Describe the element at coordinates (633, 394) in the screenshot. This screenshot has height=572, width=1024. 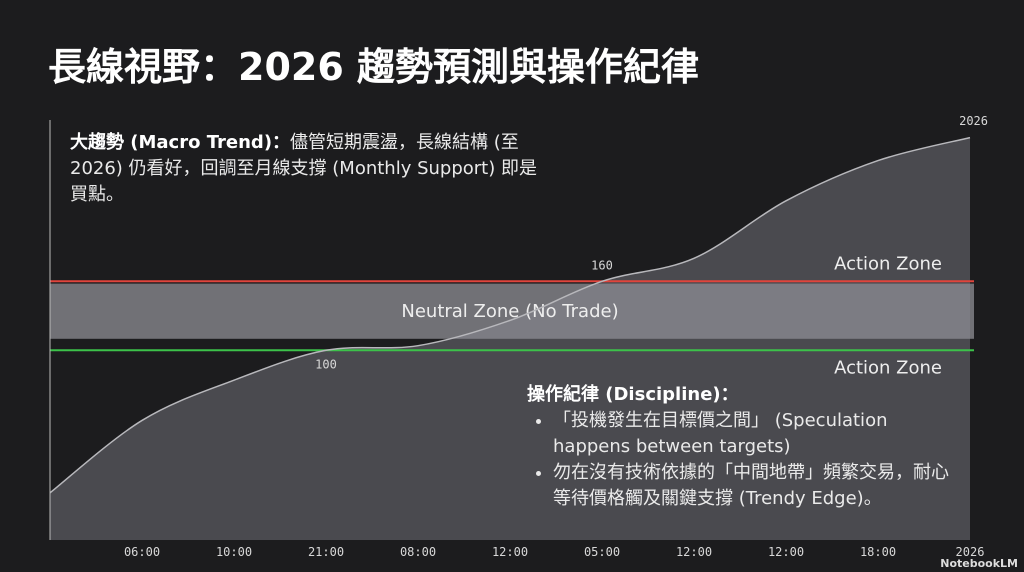
I see `discipline-head: 操作紀律 (Discipline)：` at that location.